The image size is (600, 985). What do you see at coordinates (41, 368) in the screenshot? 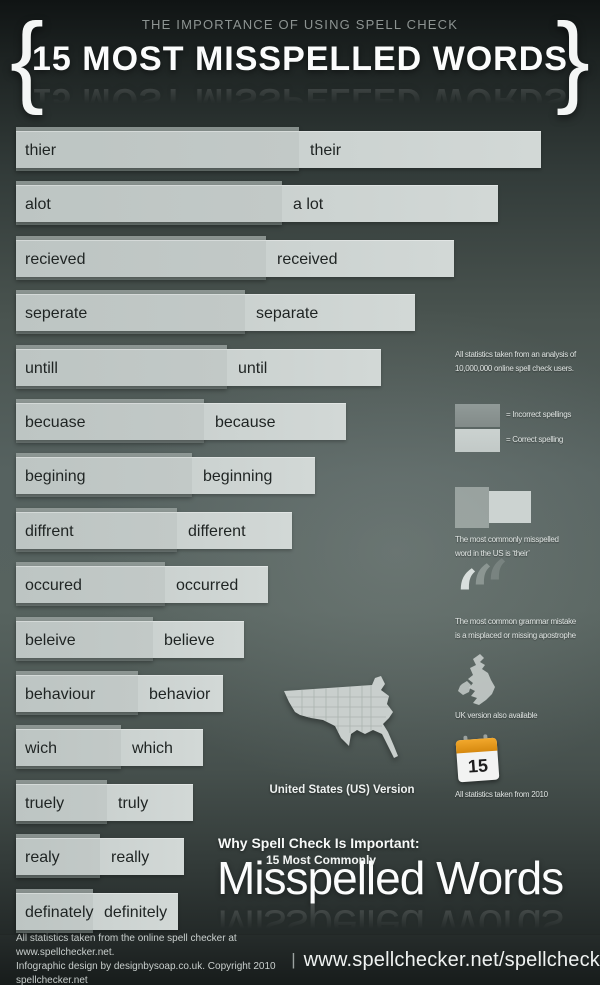
I see `incorrect-word-label: untill` at bounding box center [41, 368].